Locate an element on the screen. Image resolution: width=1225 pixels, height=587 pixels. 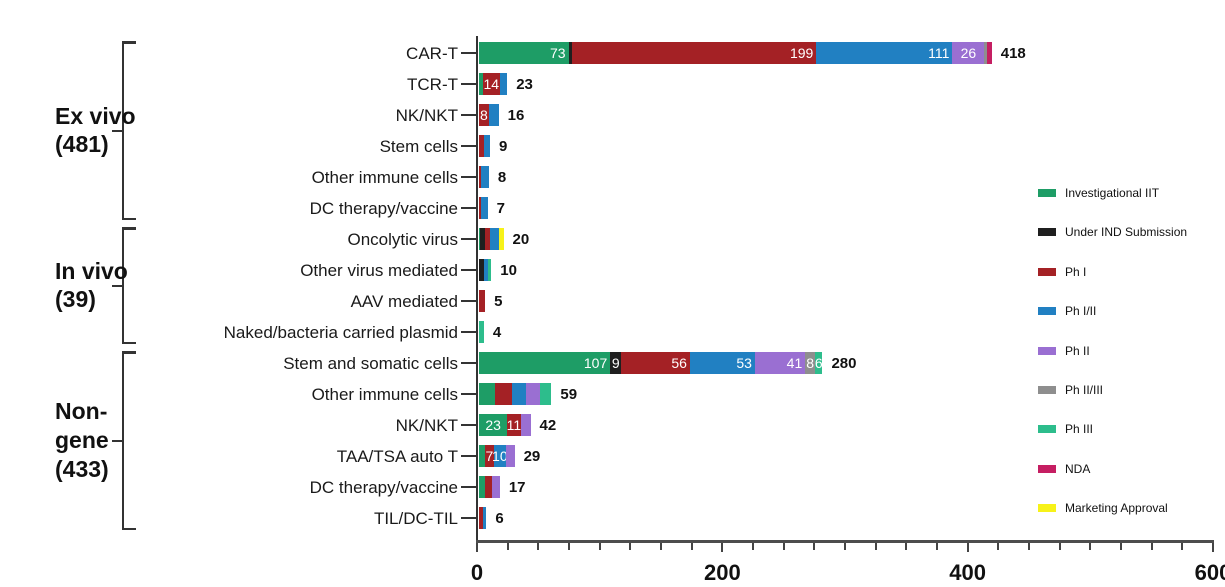
bar-segment-investigational-iit: 23 is located at coordinates (493, 425).